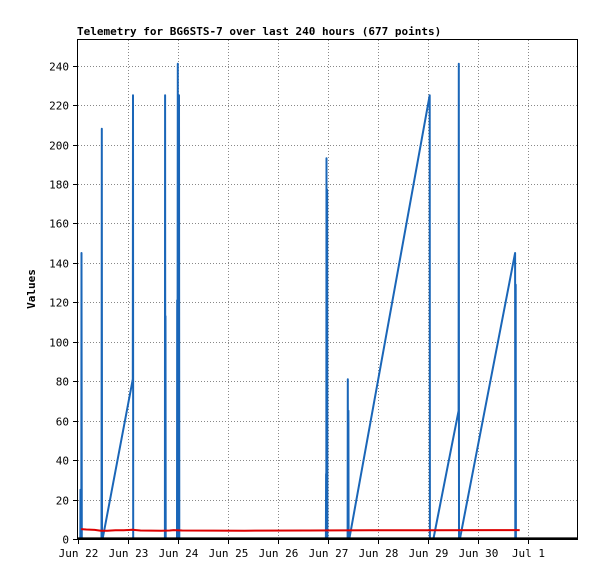  I want to click on y-tick-label: 180, so click(59, 185).